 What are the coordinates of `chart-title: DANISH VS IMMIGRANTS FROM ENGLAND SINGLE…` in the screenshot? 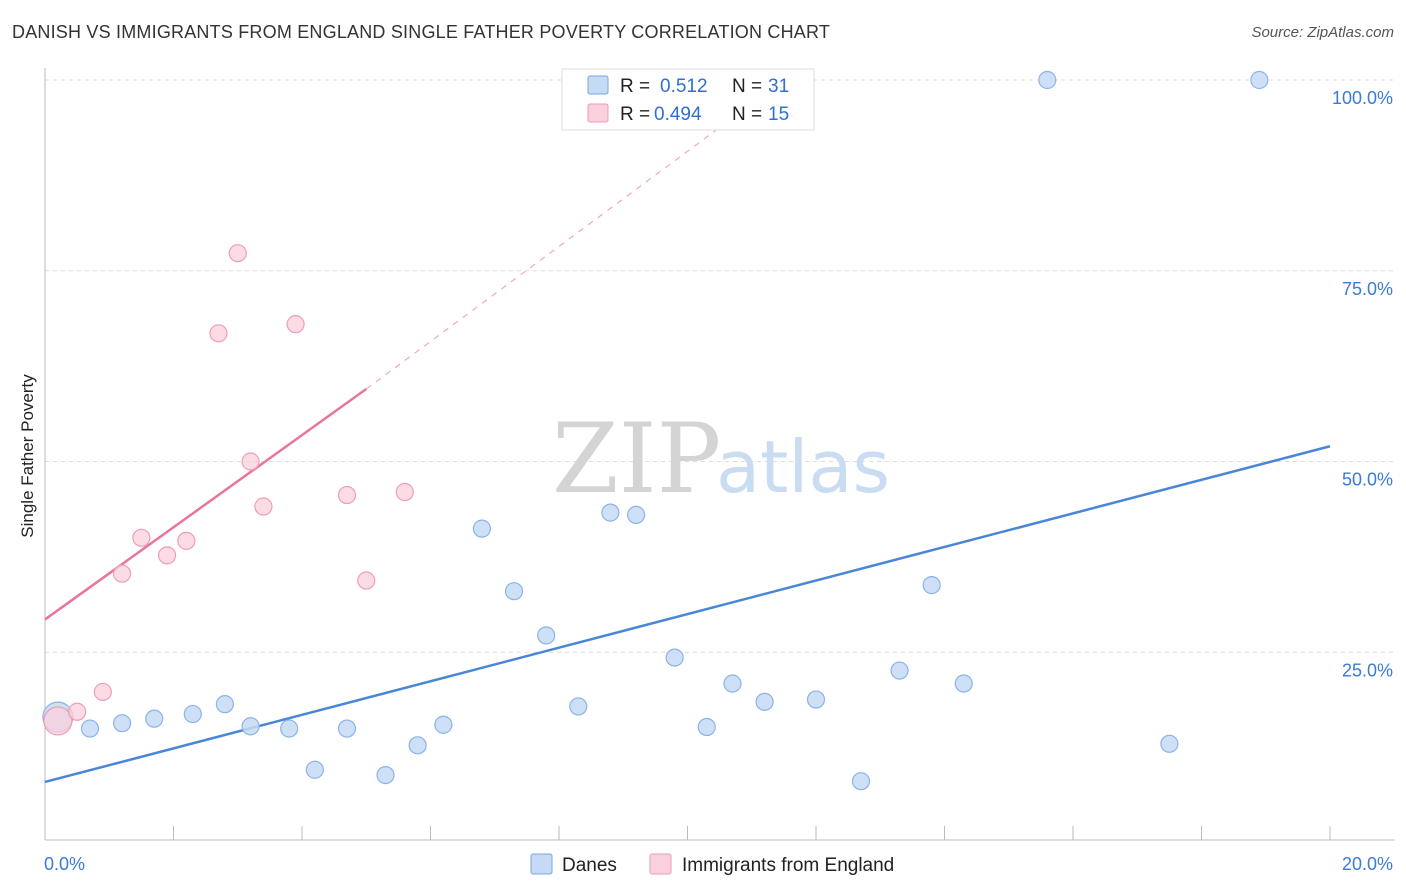 It's located at (421, 32).